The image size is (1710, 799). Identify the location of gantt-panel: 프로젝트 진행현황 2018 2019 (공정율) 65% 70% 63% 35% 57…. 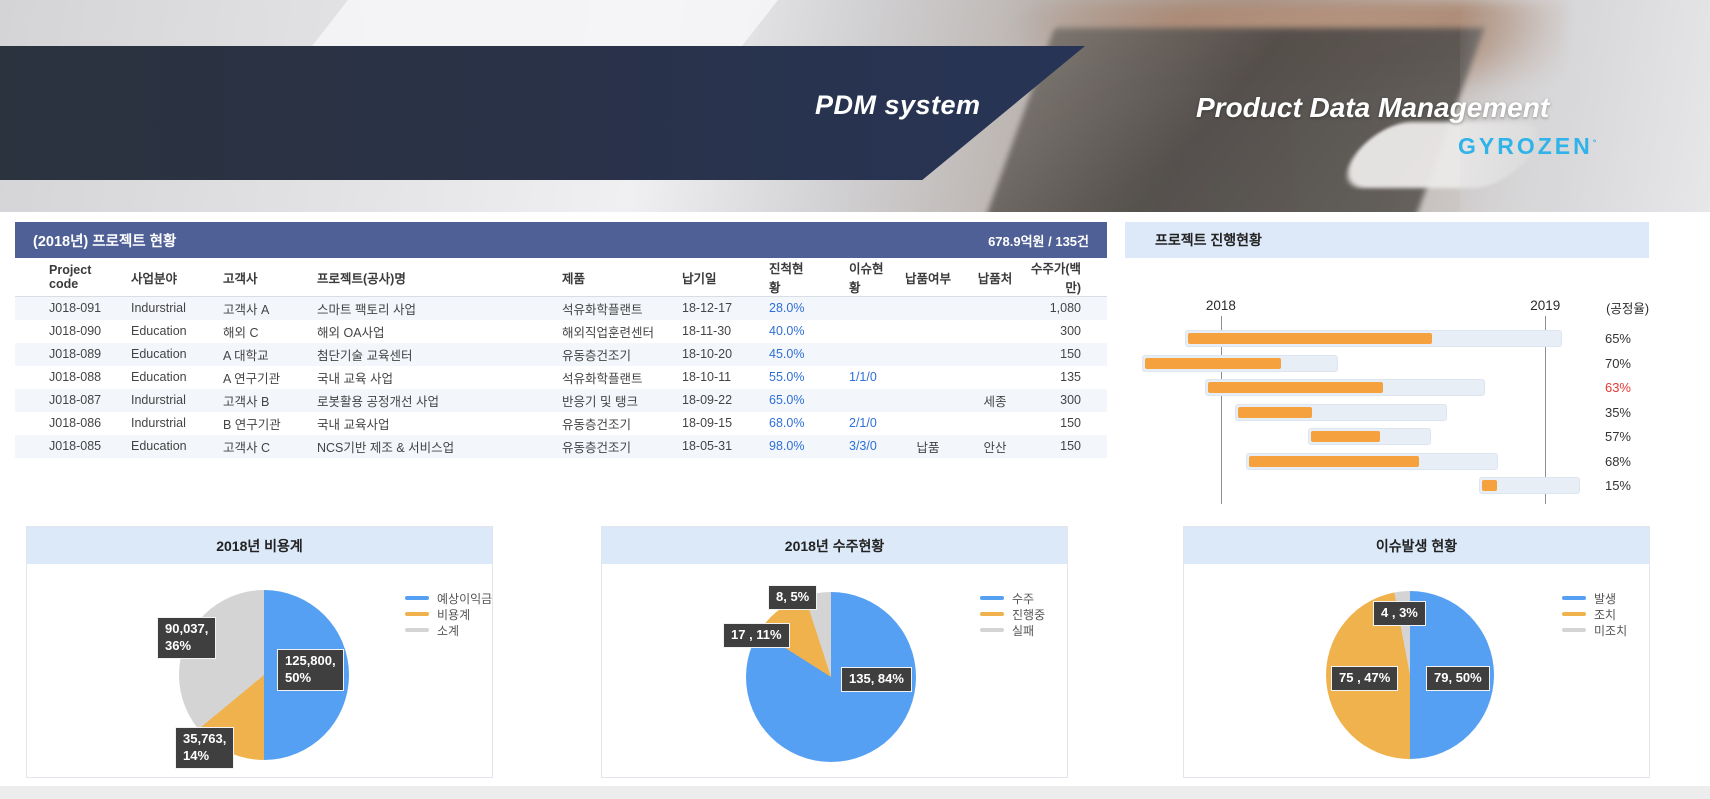
(1387, 365).